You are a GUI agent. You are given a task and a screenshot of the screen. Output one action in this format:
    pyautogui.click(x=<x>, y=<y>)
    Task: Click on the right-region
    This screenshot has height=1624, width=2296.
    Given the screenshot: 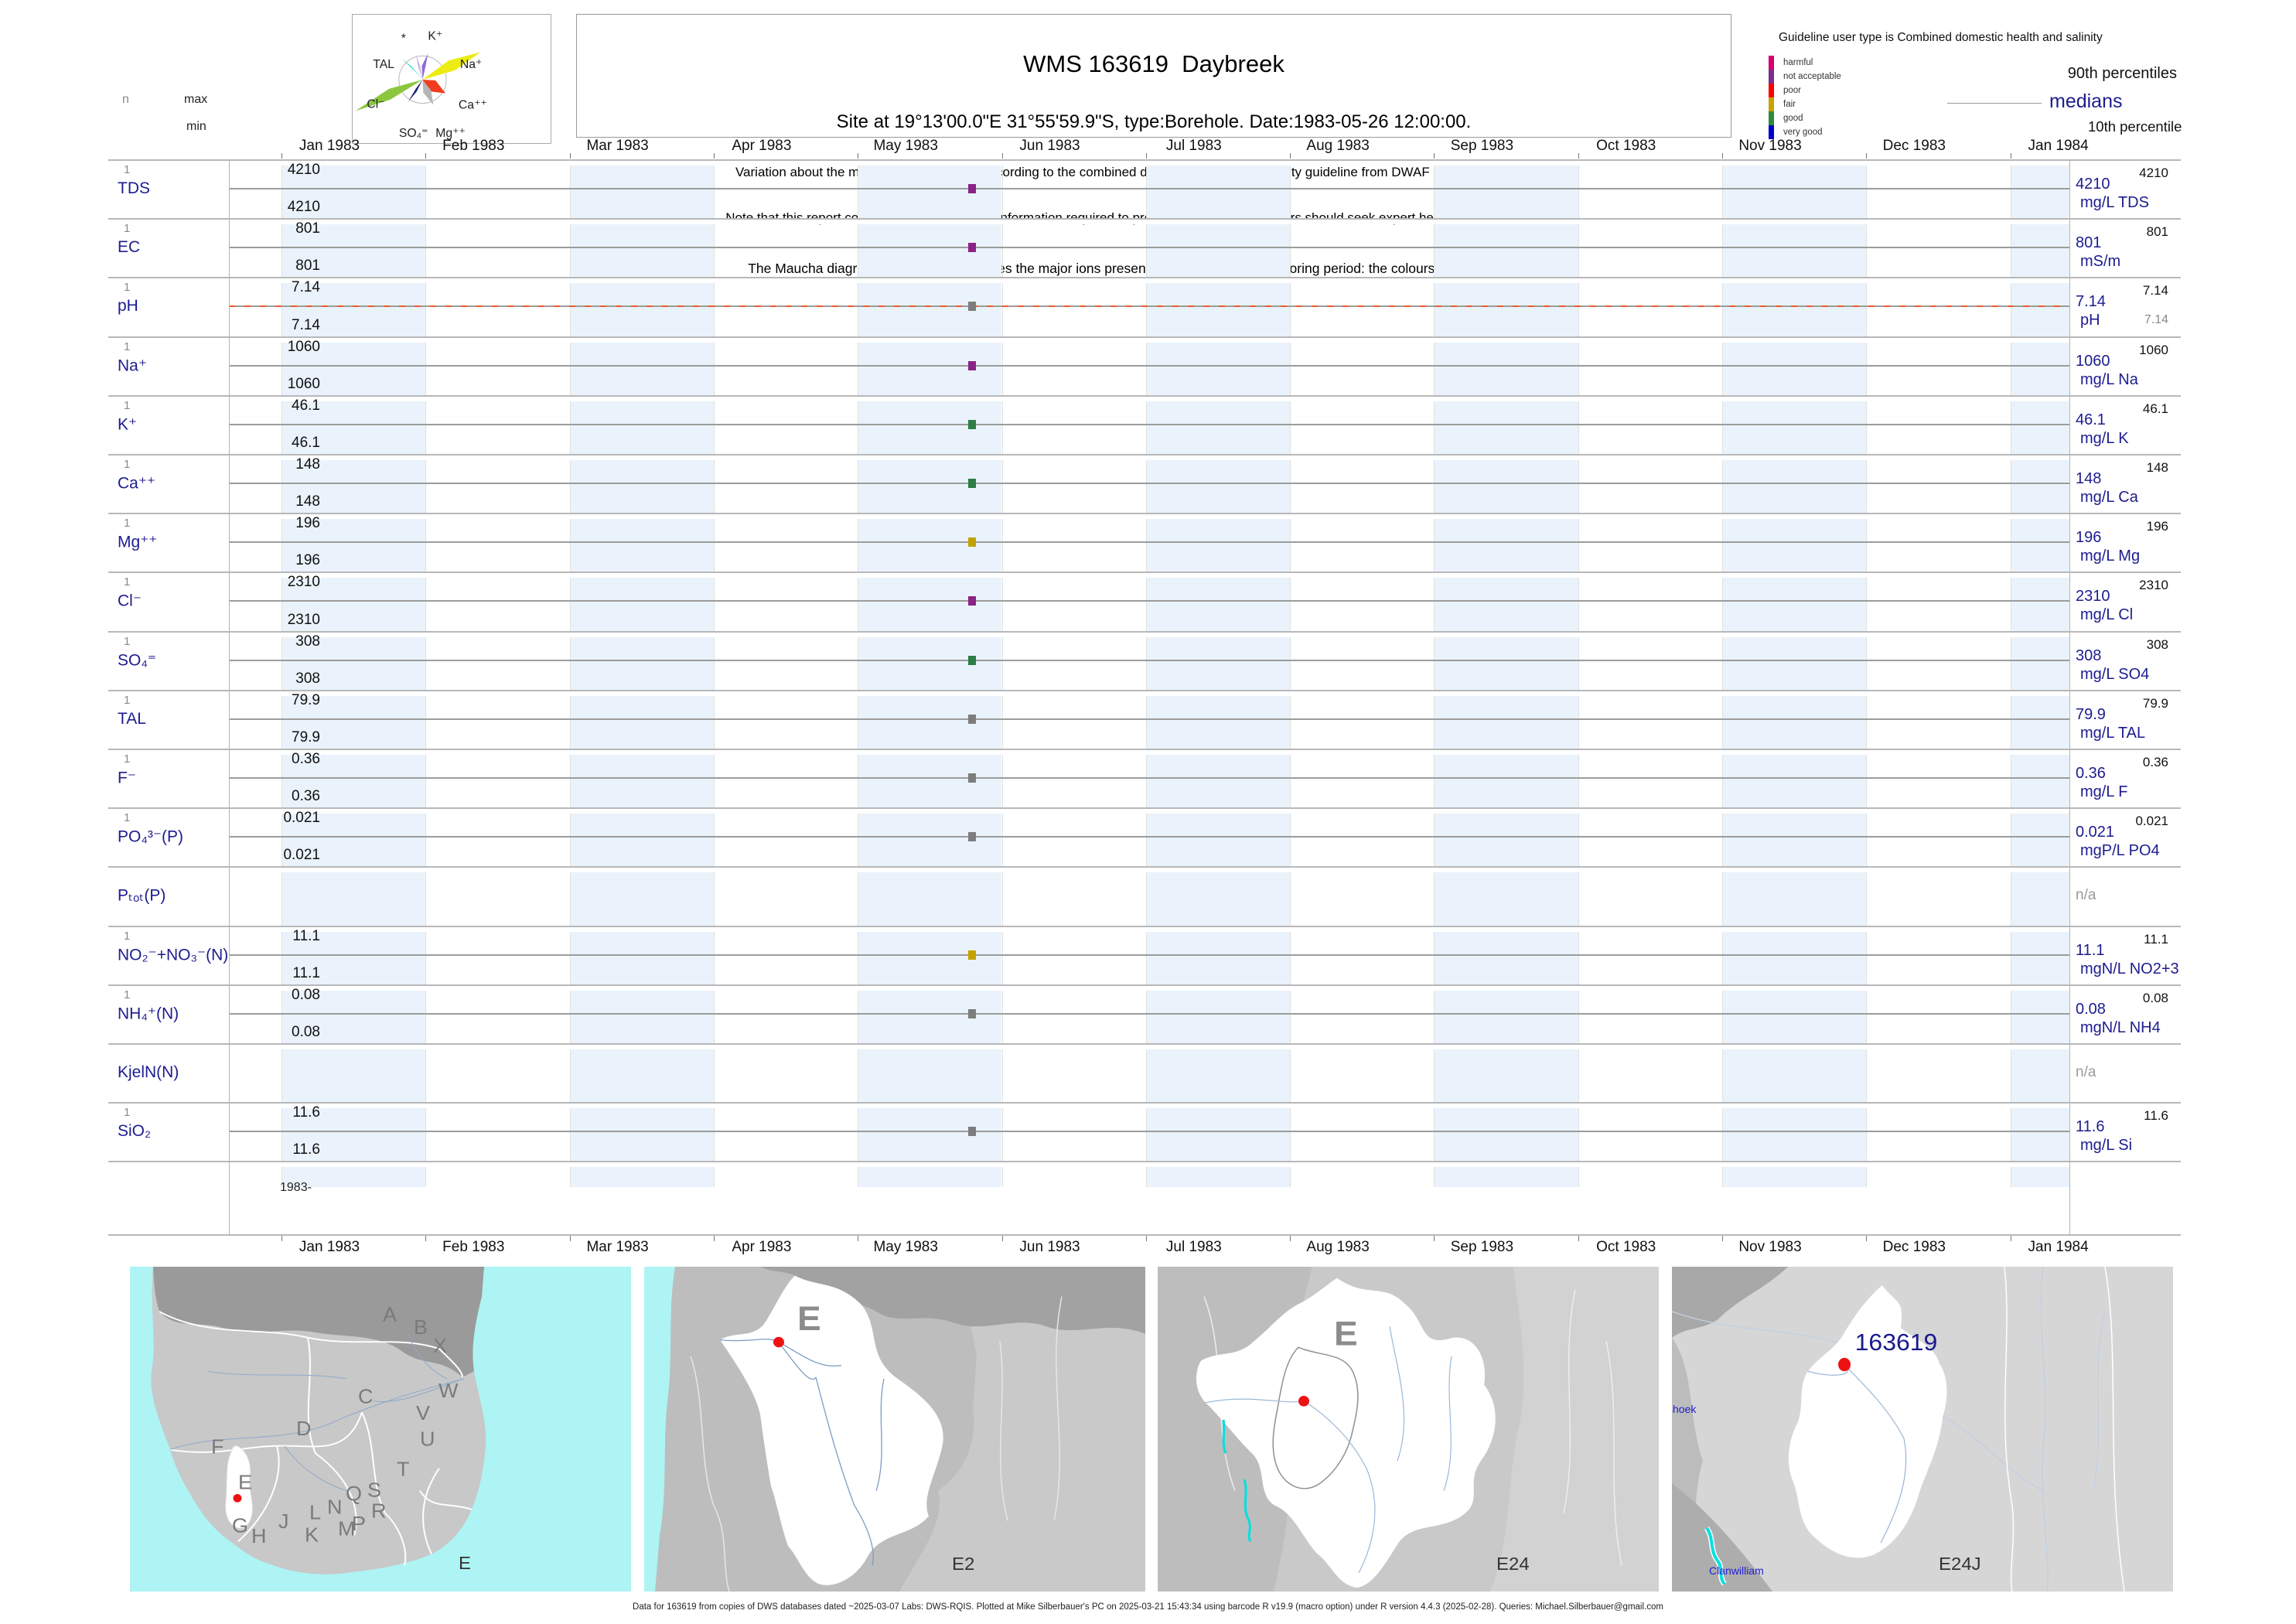 What is the action you would take?
    pyautogui.click(x=1574, y=1429)
    